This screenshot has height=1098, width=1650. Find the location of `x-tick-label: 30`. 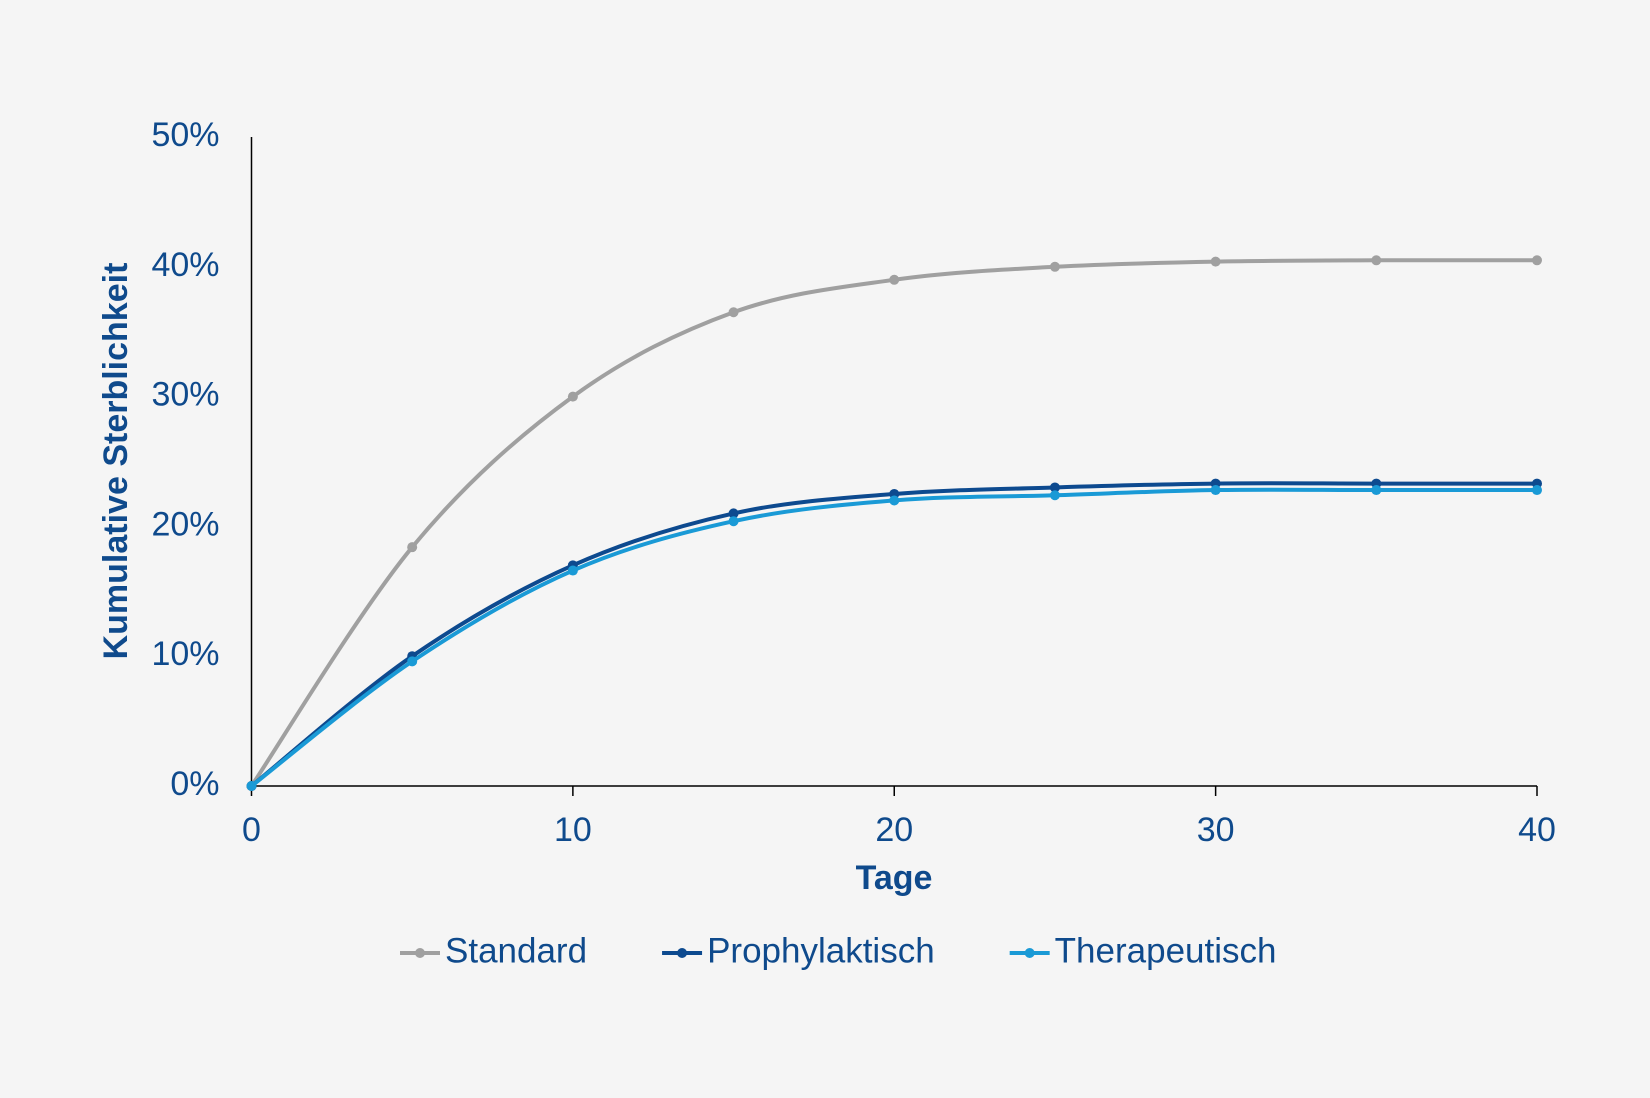

x-tick-label: 30 is located at coordinates (1216, 830).